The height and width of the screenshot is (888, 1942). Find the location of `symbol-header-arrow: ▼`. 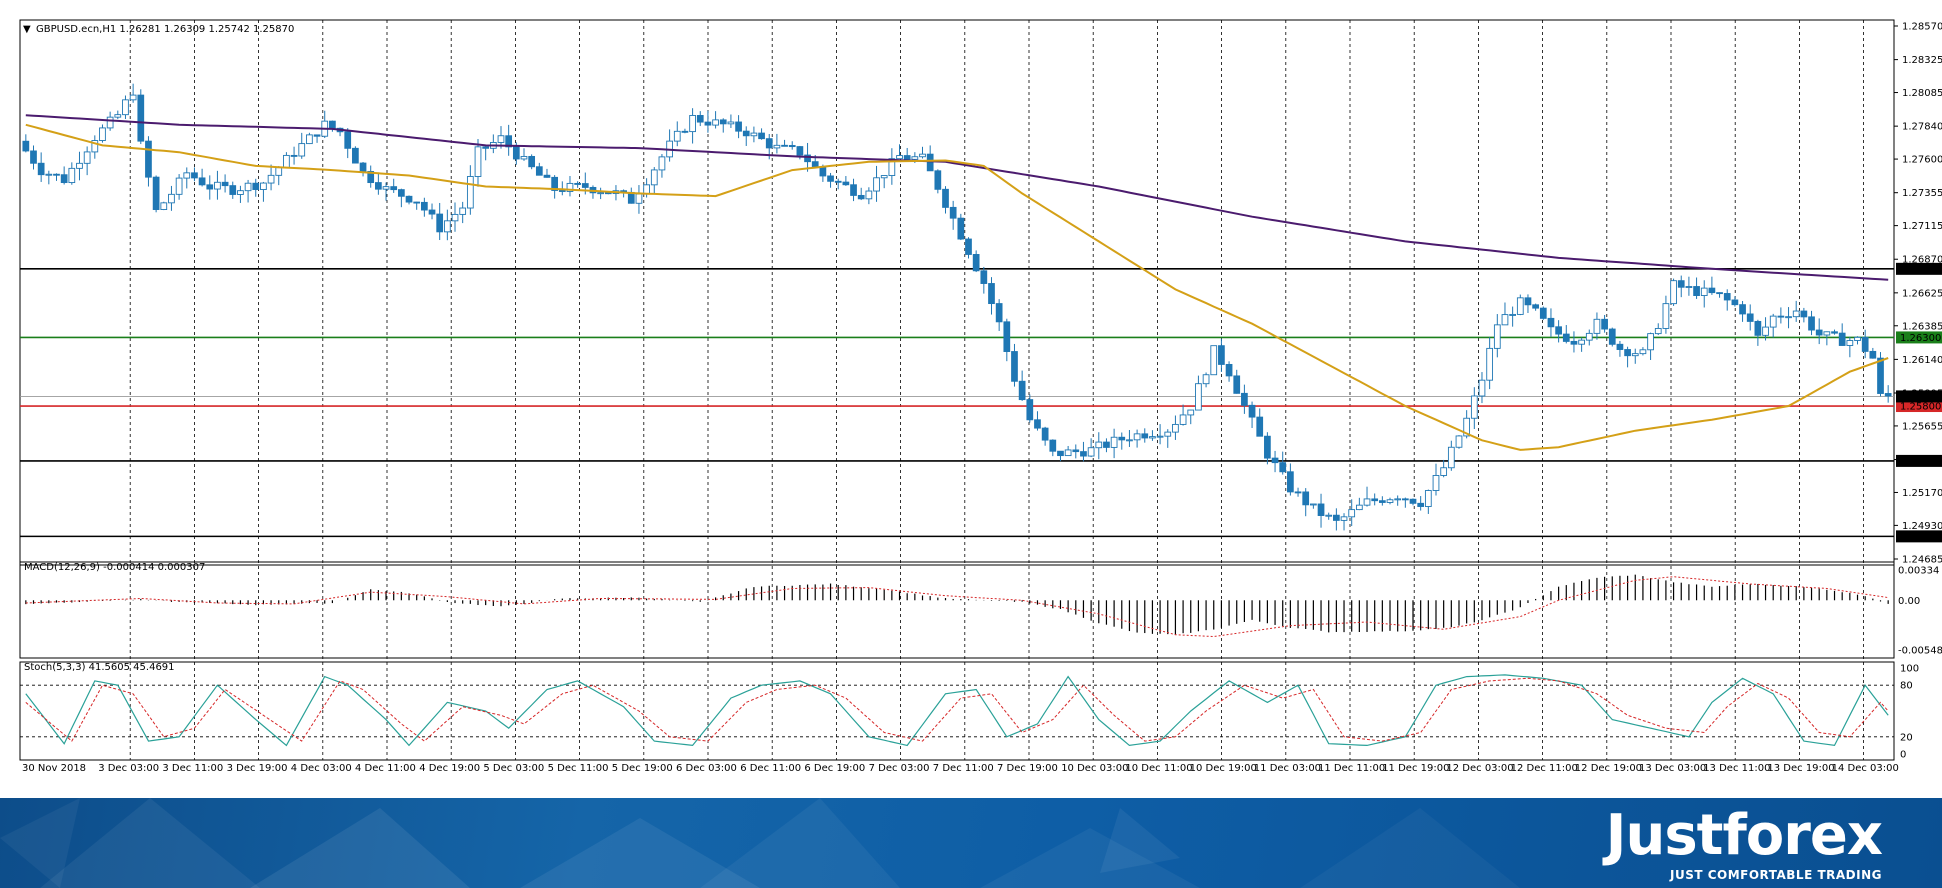

symbol-header-arrow: ▼ is located at coordinates (27, 29).